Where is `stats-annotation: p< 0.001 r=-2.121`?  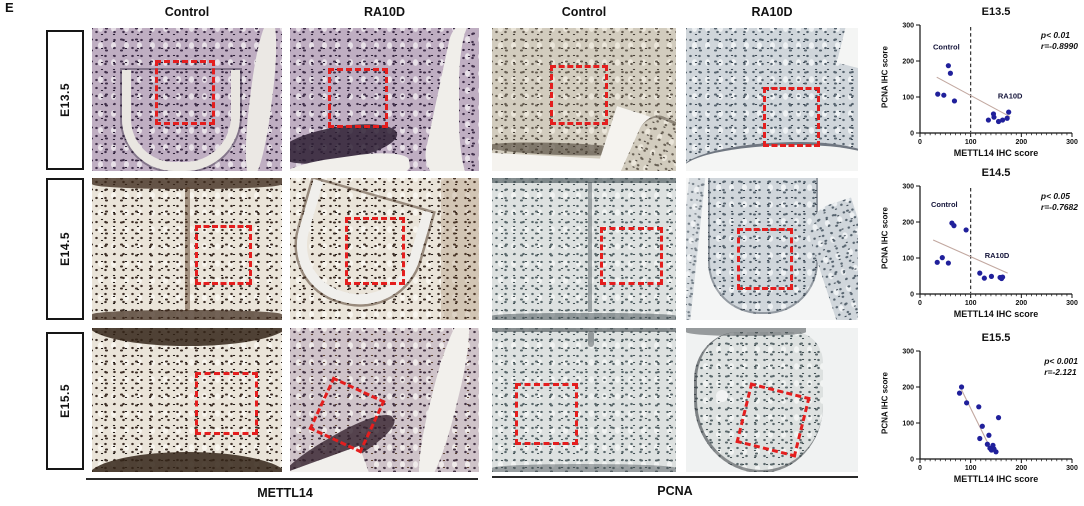 stats-annotation: p< 0.001 r=-2.121 is located at coordinates (1061, 367).